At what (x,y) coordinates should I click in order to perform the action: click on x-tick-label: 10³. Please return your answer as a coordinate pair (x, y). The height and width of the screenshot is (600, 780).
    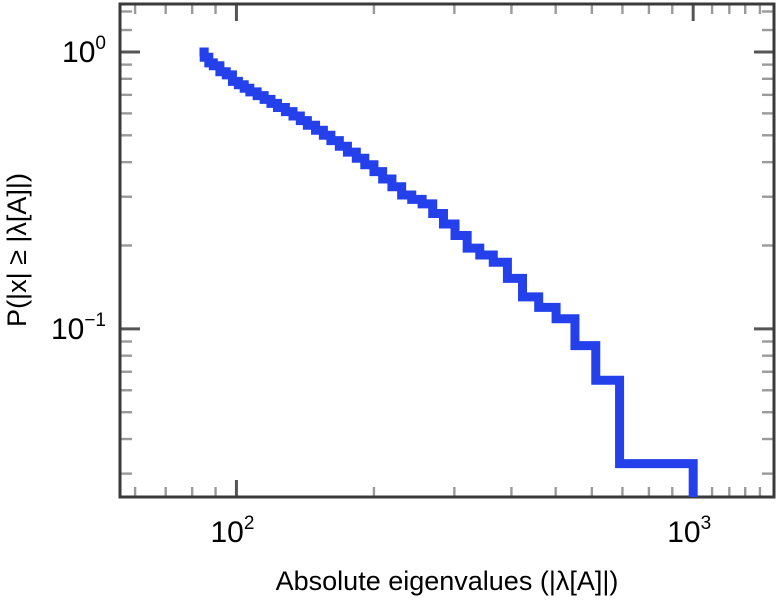
    Looking at the image, I should click on (689, 531).